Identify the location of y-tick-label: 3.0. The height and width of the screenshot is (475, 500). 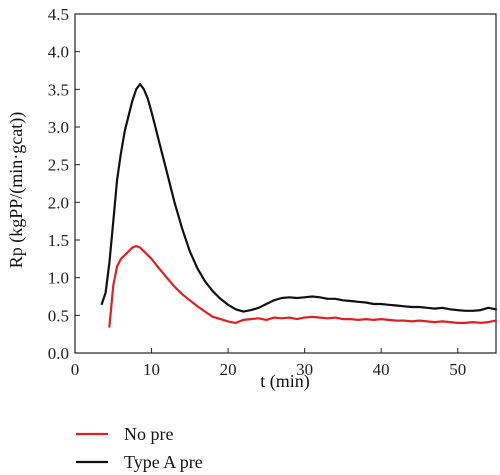
(58, 127).